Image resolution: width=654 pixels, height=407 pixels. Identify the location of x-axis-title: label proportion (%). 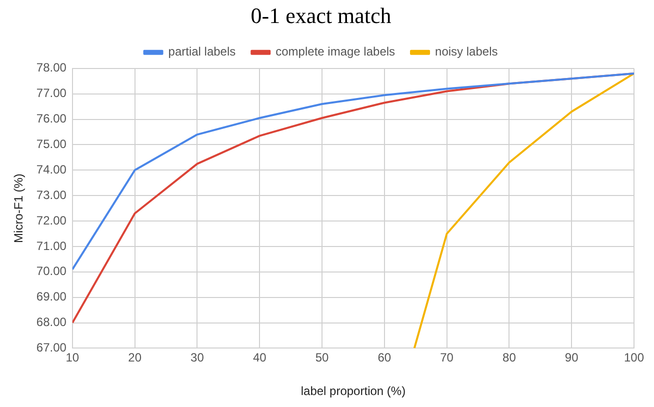
(353, 391).